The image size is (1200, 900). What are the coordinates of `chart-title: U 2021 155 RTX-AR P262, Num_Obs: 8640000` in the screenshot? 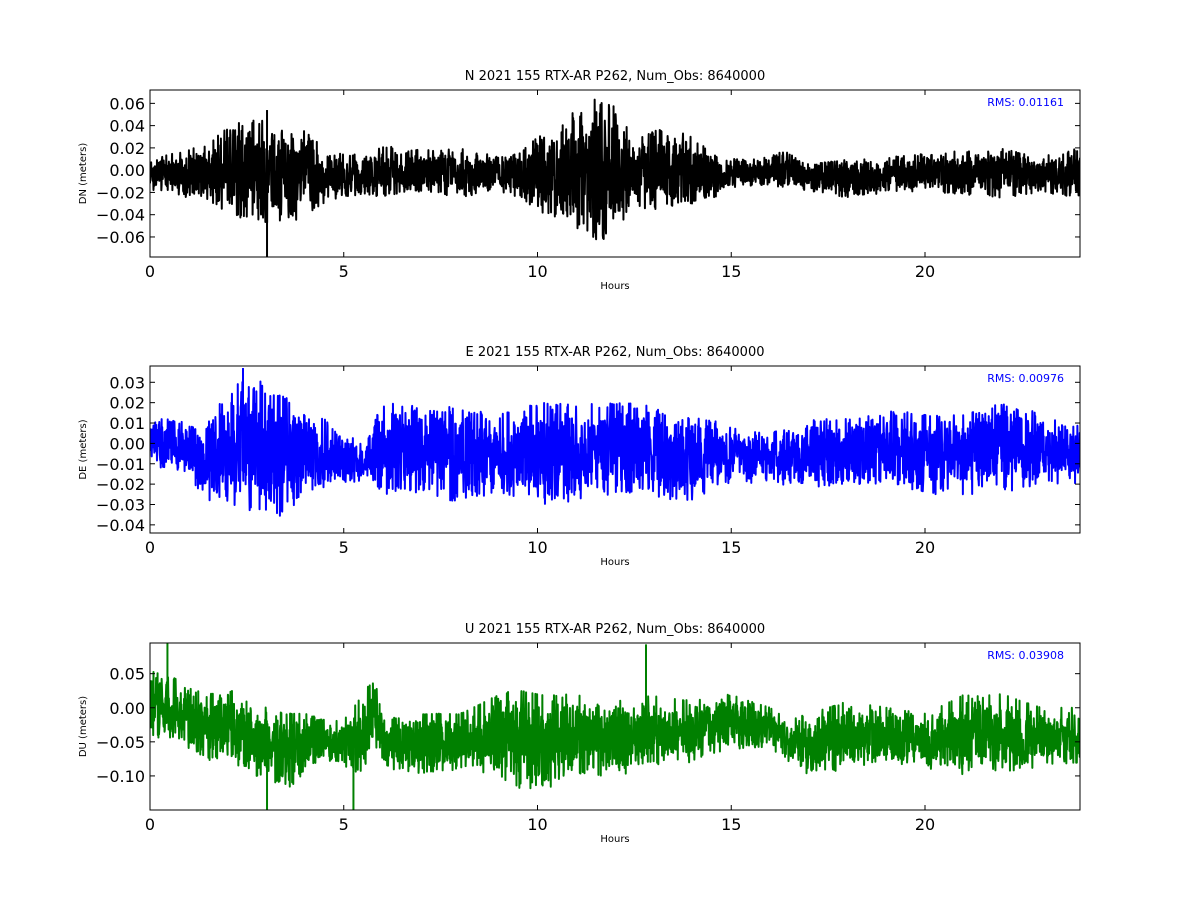 It's located at (615, 629).